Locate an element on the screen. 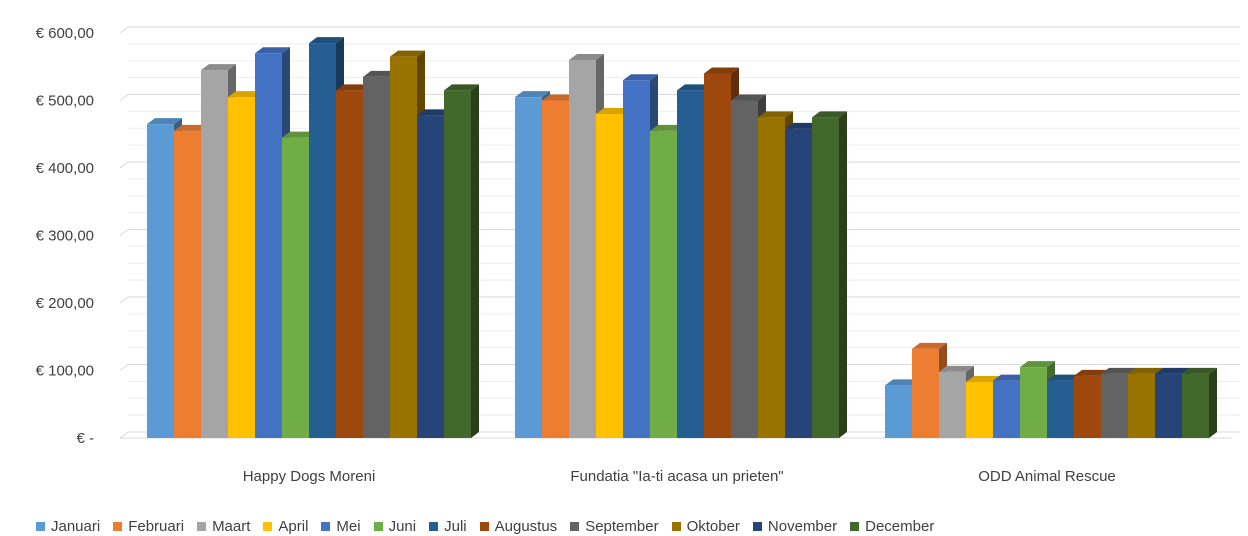  legend-label: Juni is located at coordinates (402, 526).